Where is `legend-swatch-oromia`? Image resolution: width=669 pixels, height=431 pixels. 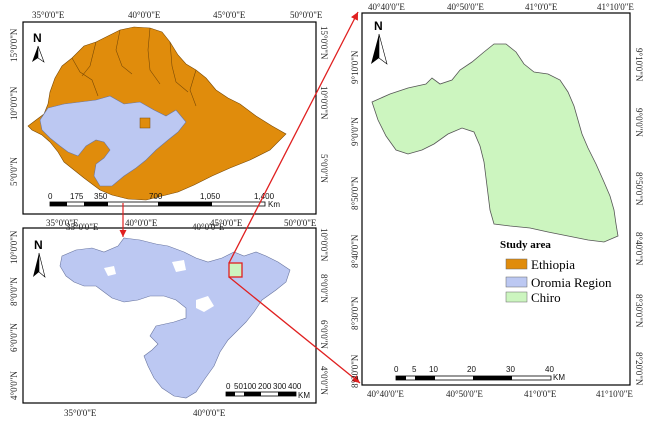 legend-swatch-oromia is located at coordinates (516, 282).